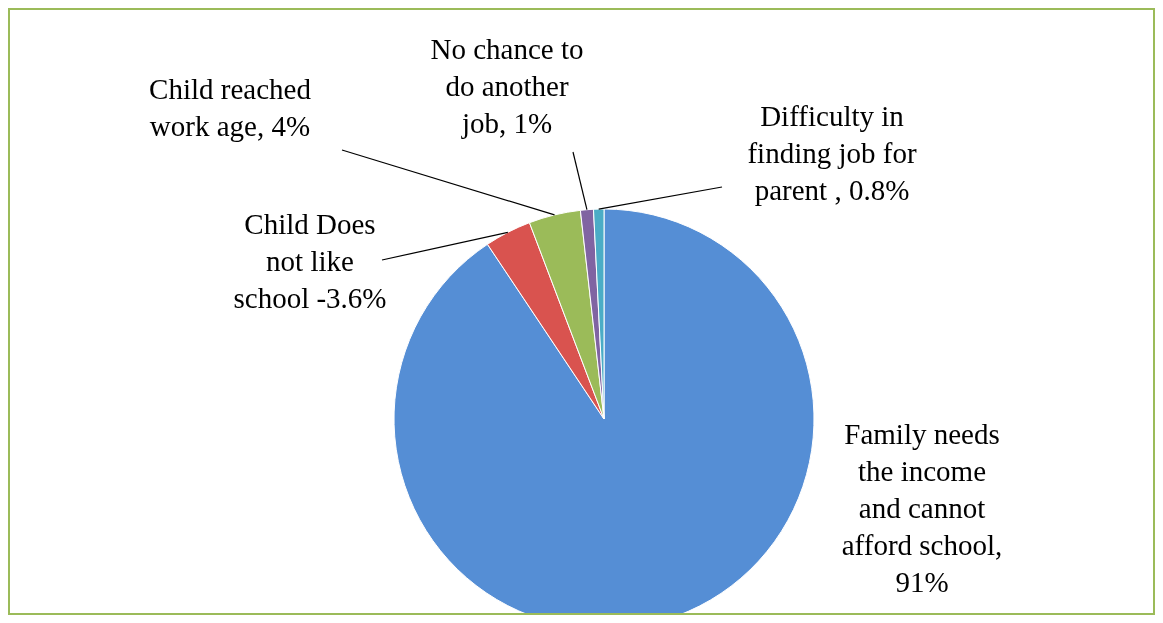 This screenshot has height=623, width=1163. I want to click on slice-label: Child reached work age, 4%, so click(230, 107).